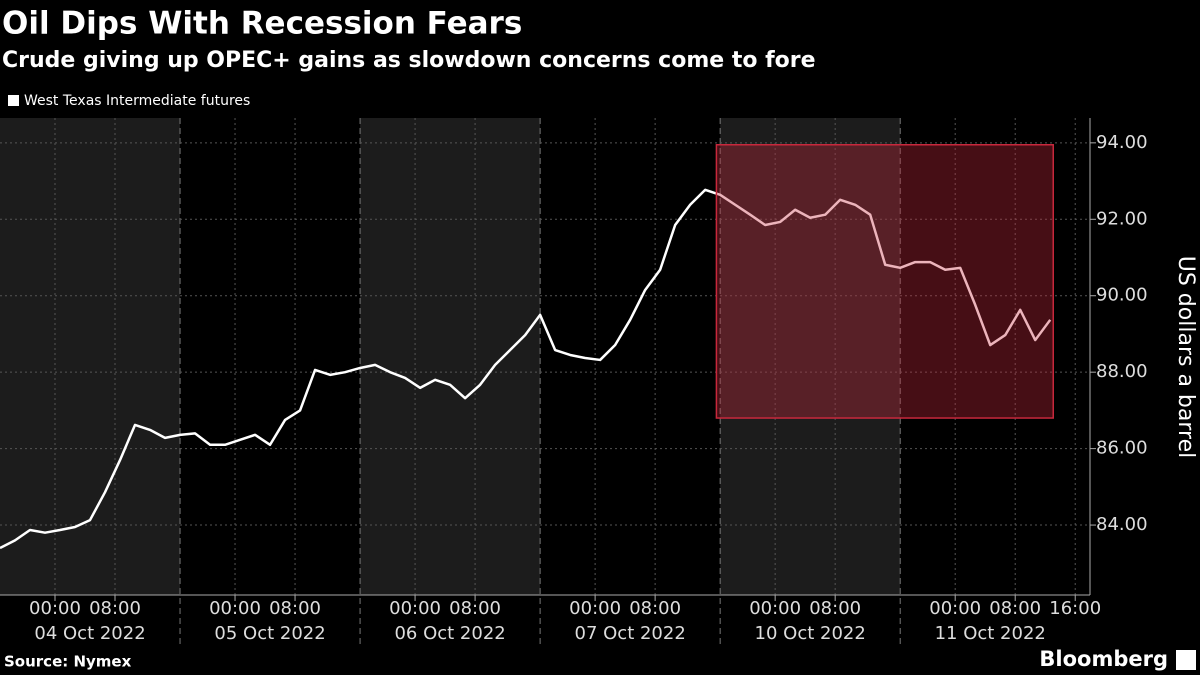 The width and height of the screenshot is (1200, 675). What do you see at coordinates (630, 633) in the screenshot?
I see `x-date-label: 07 Oct 2022` at bounding box center [630, 633].